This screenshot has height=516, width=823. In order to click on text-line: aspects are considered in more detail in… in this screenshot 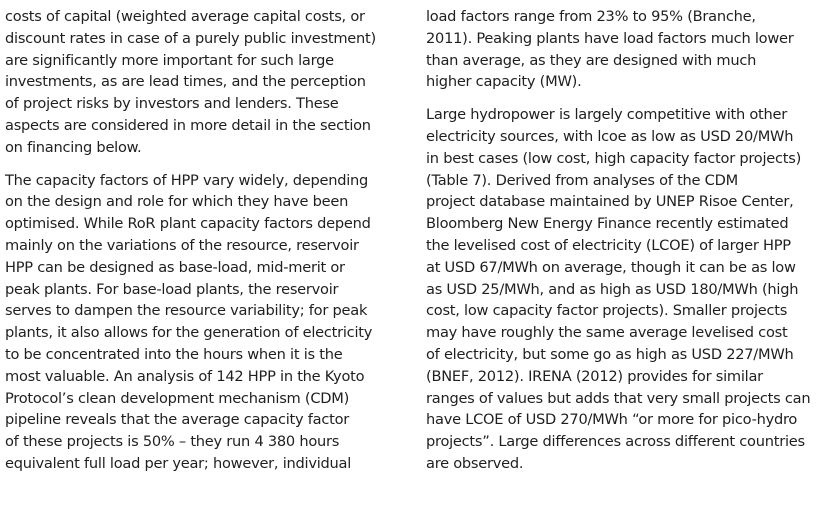, I will do `click(188, 125)`.